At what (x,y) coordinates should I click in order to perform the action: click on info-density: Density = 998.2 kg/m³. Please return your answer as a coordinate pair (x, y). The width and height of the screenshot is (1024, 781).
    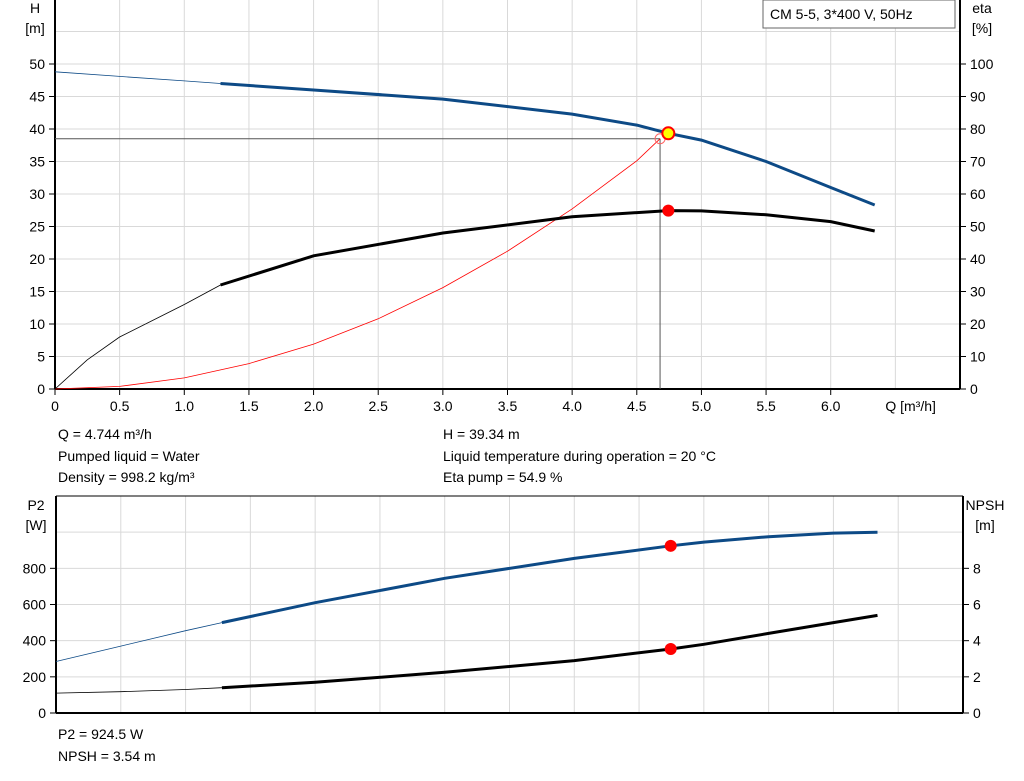
    Looking at the image, I should click on (126, 477).